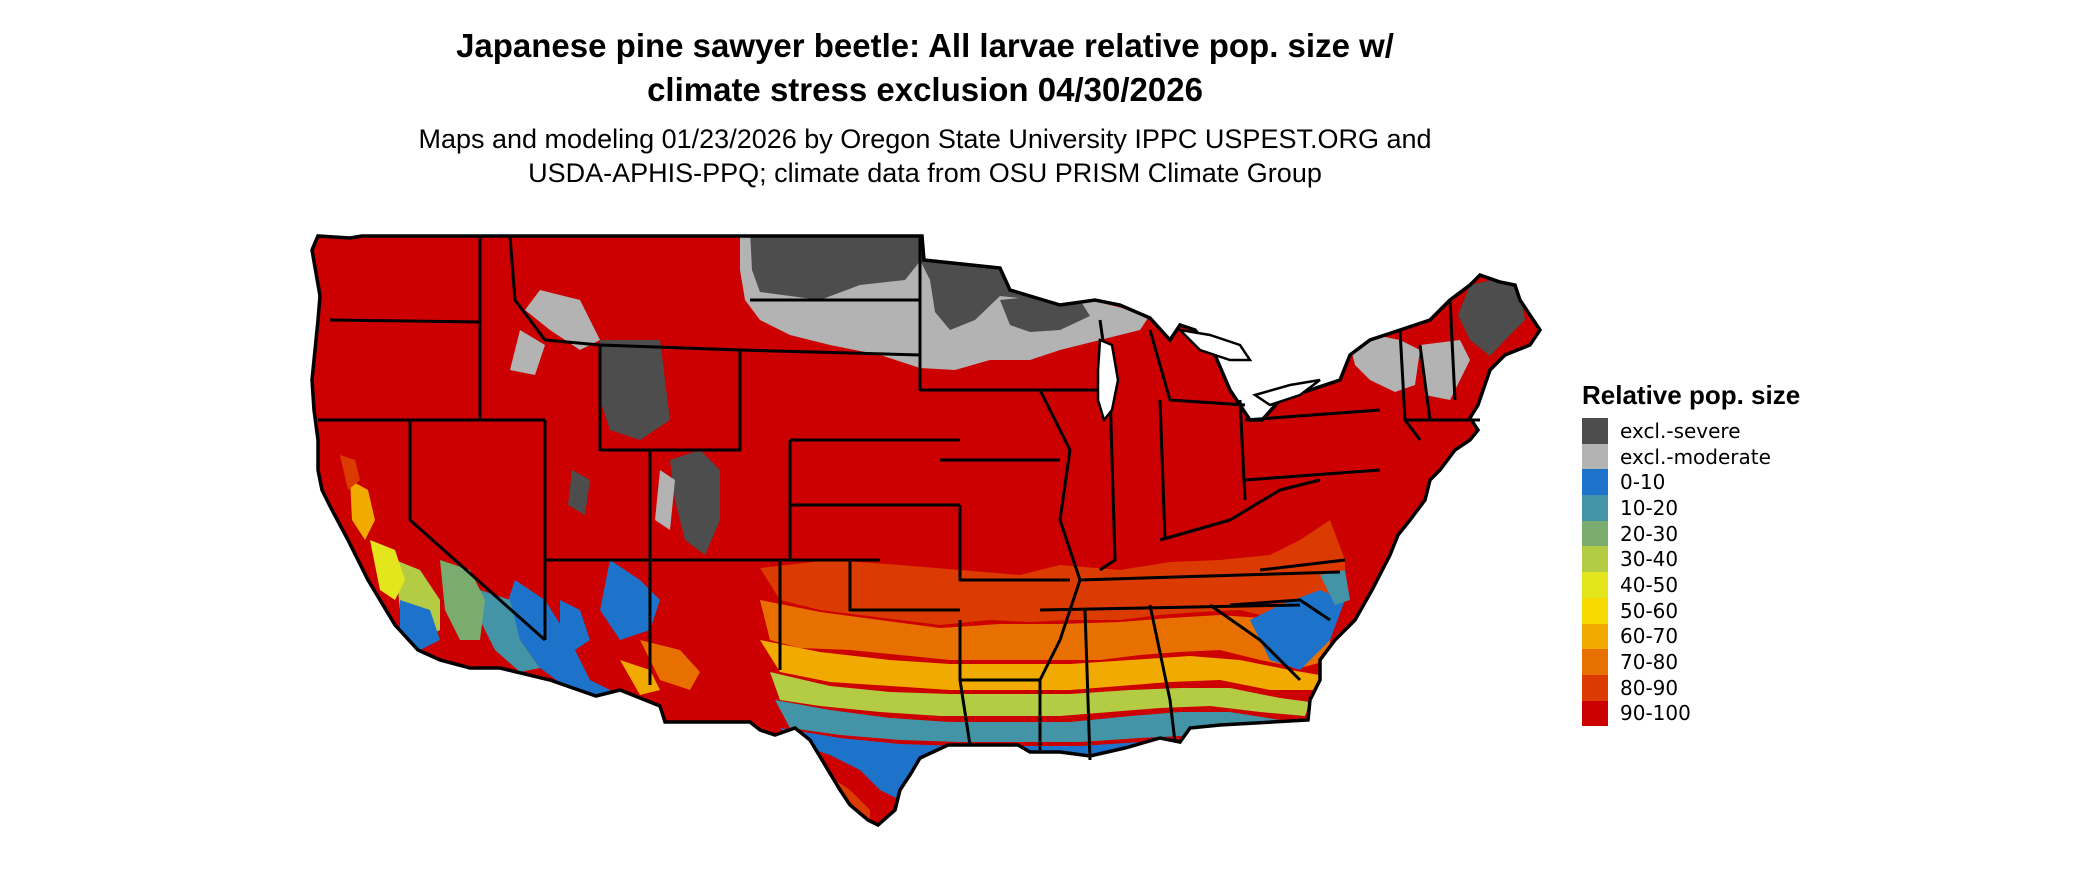 This screenshot has height=892, width=2100. What do you see at coordinates (1691, 636) in the screenshot?
I see `legend-item: 60-70` at bounding box center [1691, 636].